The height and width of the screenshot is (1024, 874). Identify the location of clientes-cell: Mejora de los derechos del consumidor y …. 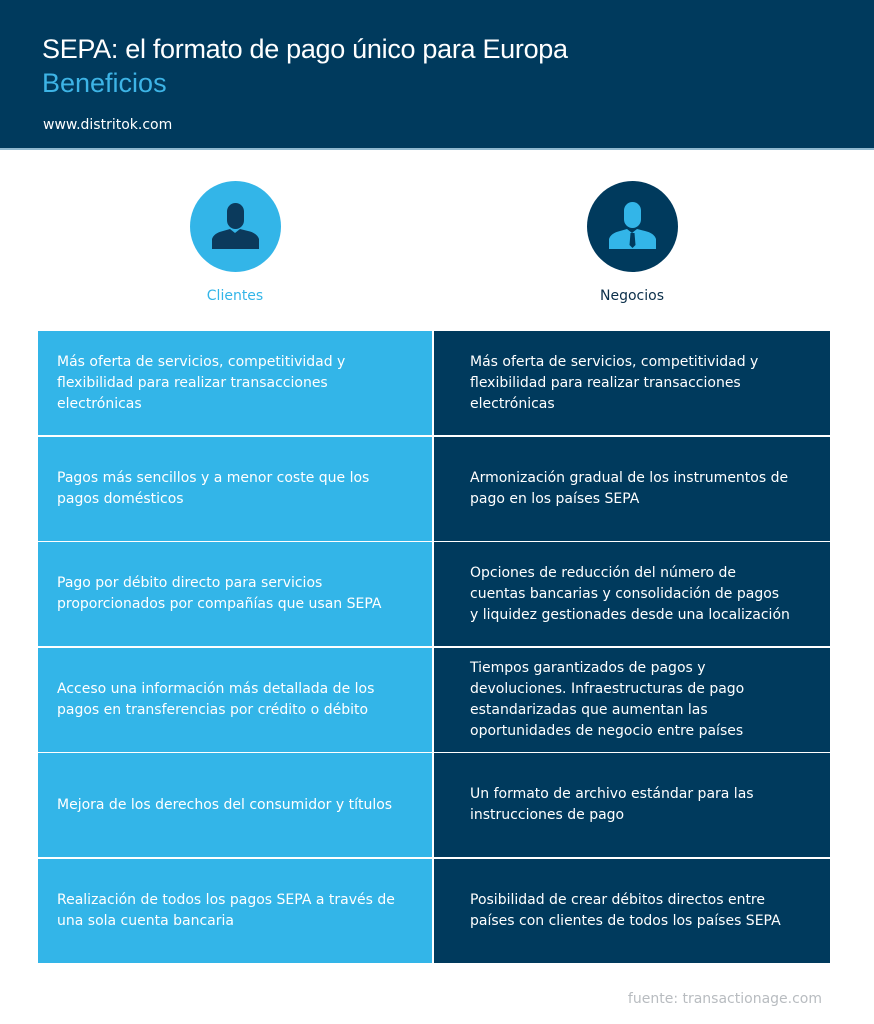
(235, 805).